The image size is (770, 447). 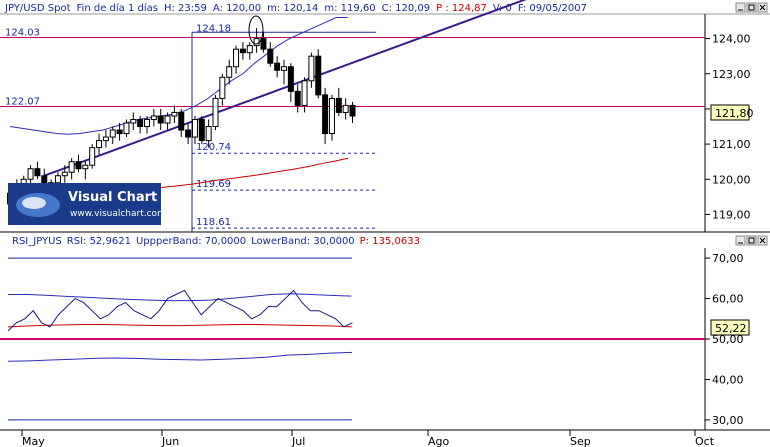 I want to click on rsi-last-value-tag: 52,22, so click(x=730, y=327).